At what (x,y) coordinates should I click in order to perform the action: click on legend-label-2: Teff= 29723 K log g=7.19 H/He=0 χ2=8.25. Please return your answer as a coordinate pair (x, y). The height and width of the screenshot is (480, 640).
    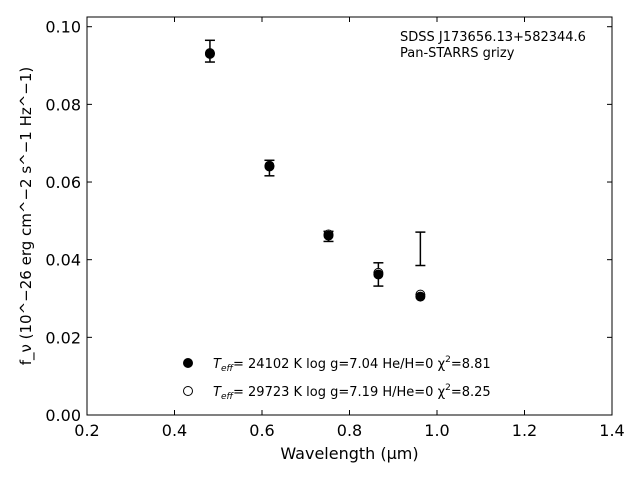
    Looking at the image, I should click on (352, 392).